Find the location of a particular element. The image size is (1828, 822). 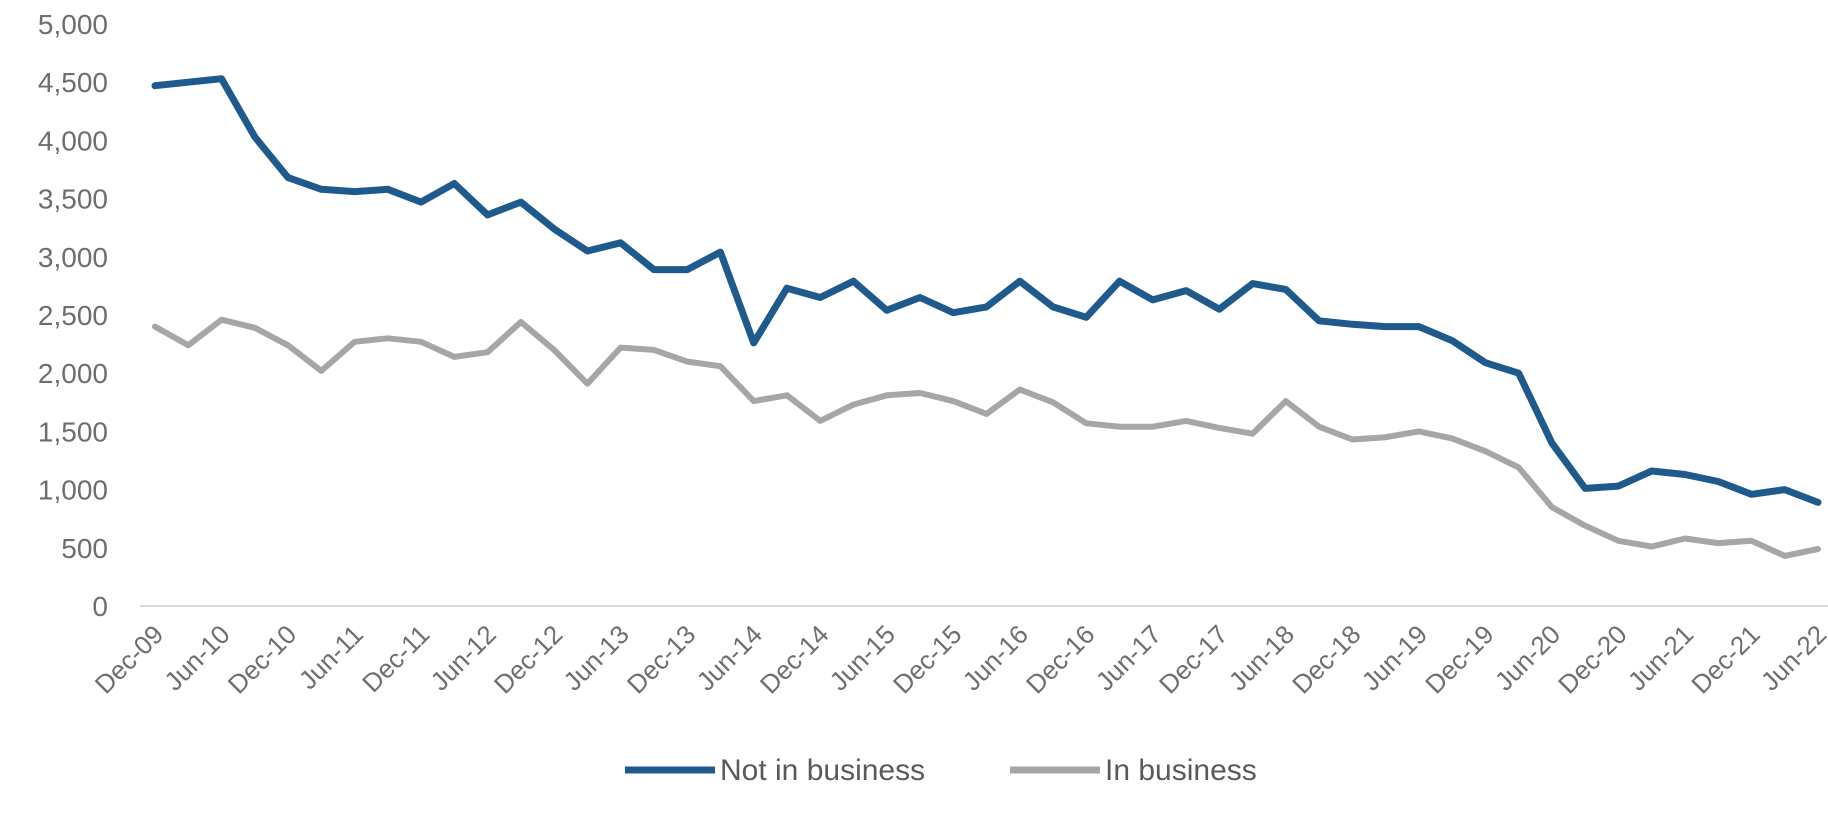

x-tick-label: Jun-17 is located at coordinates (1128, 657).